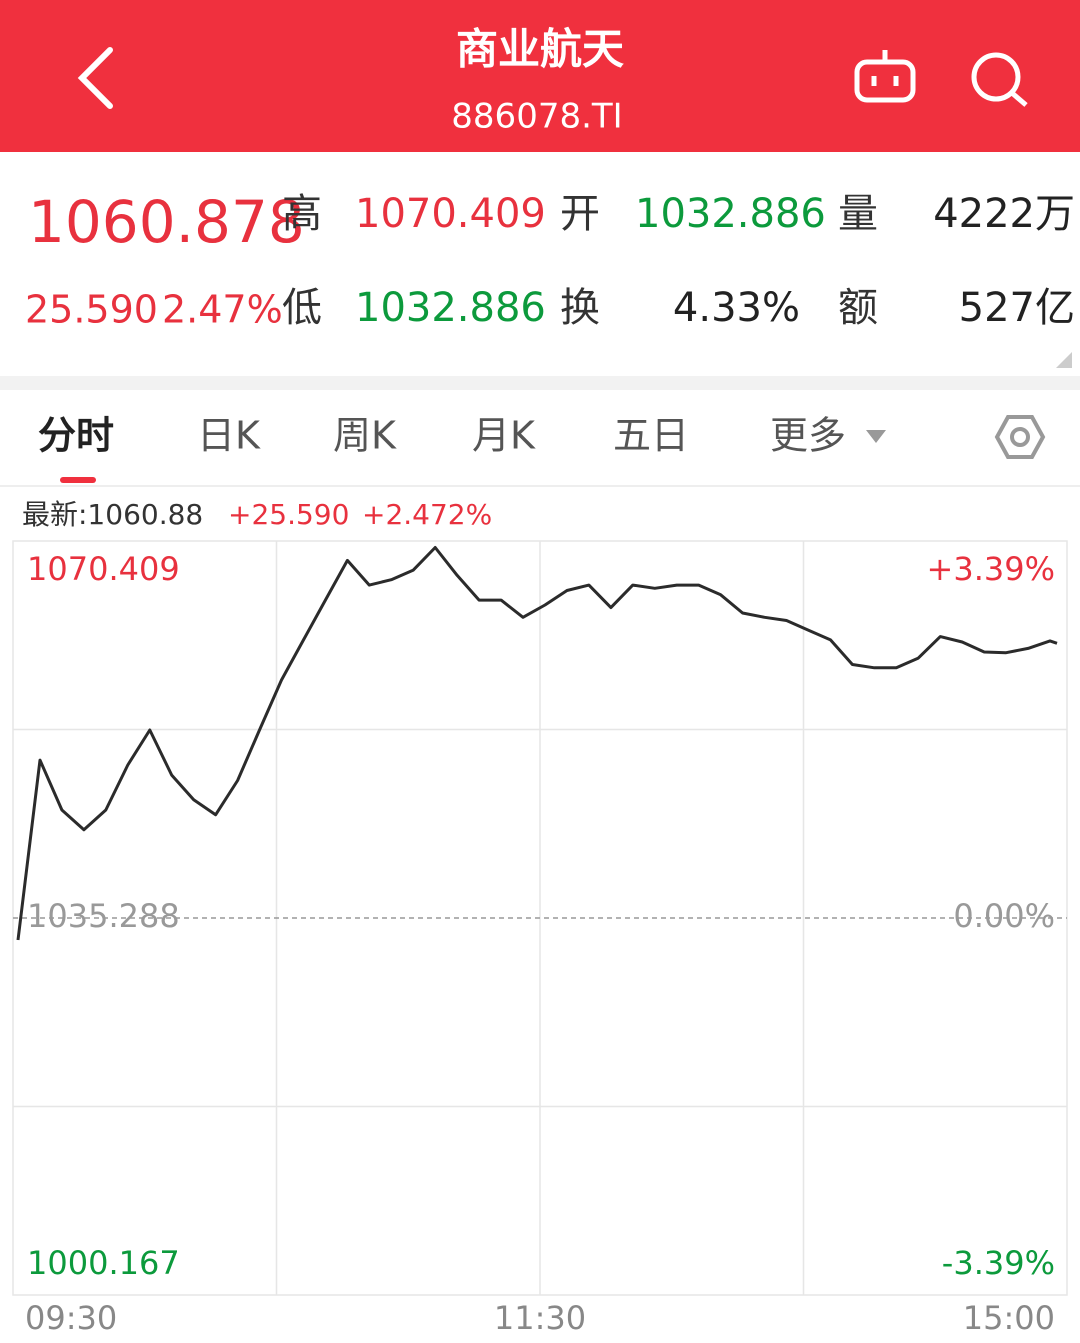 Image resolution: width=1080 pixels, height=1343 pixels. I want to click on y2-tick-label: 0.00%, so click(1004, 916).